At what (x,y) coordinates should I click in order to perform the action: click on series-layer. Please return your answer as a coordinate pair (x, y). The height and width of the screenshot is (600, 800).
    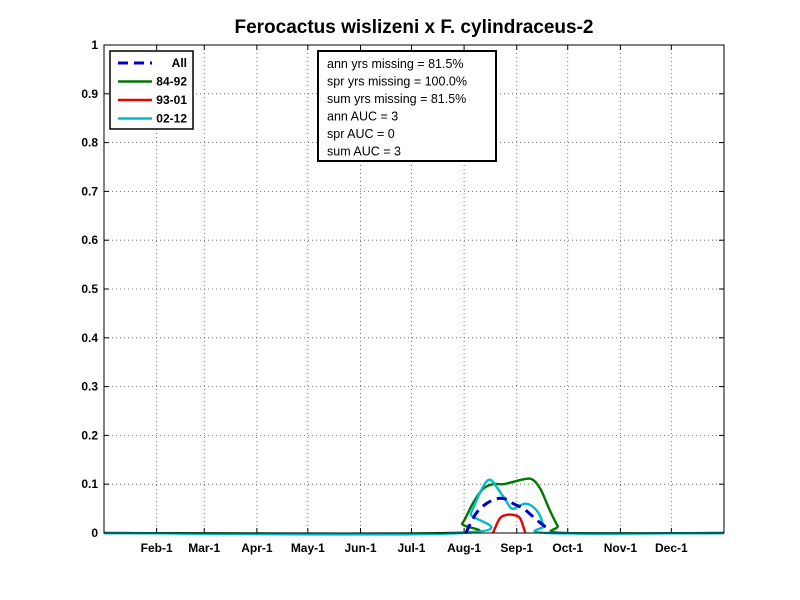
    Looking at the image, I should click on (414, 506).